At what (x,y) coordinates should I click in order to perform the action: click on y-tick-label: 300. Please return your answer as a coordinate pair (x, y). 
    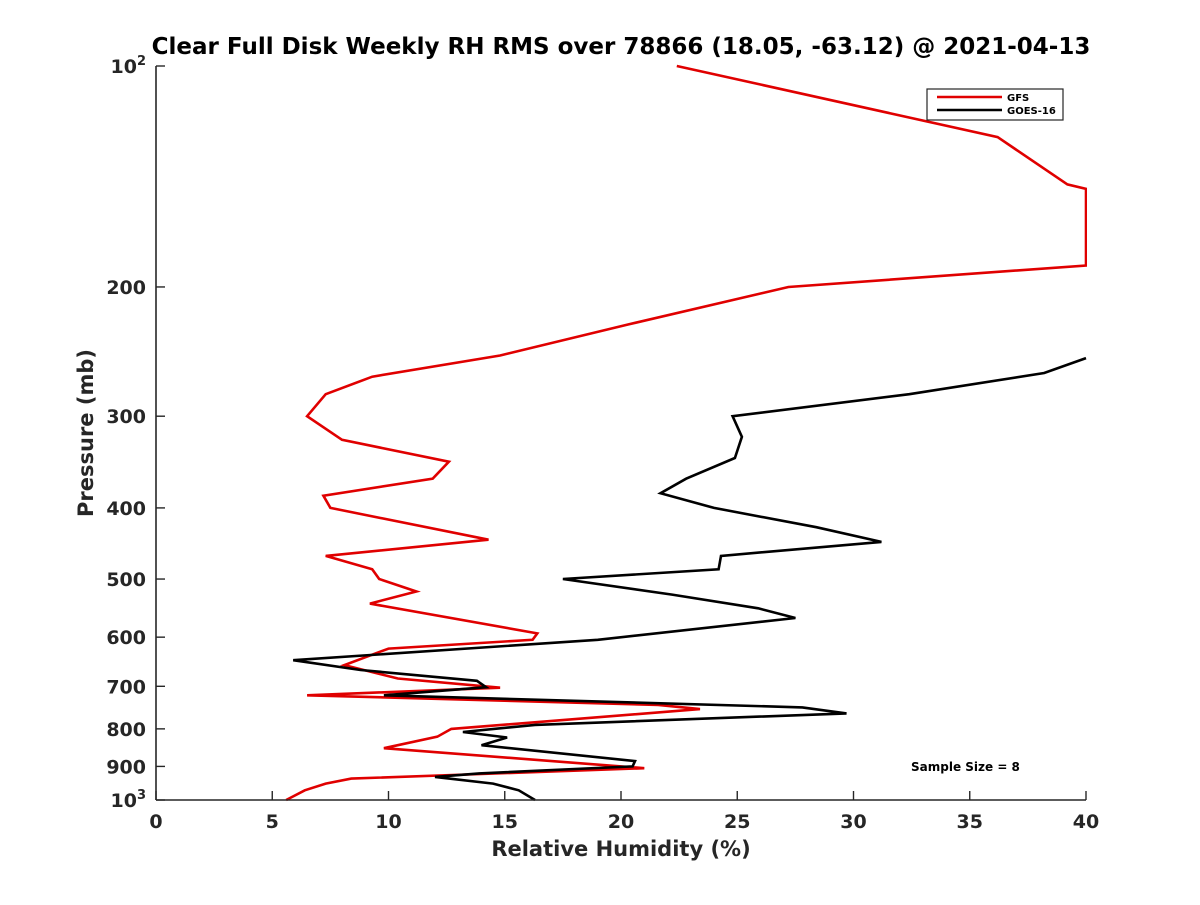
    Looking at the image, I should click on (126, 417).